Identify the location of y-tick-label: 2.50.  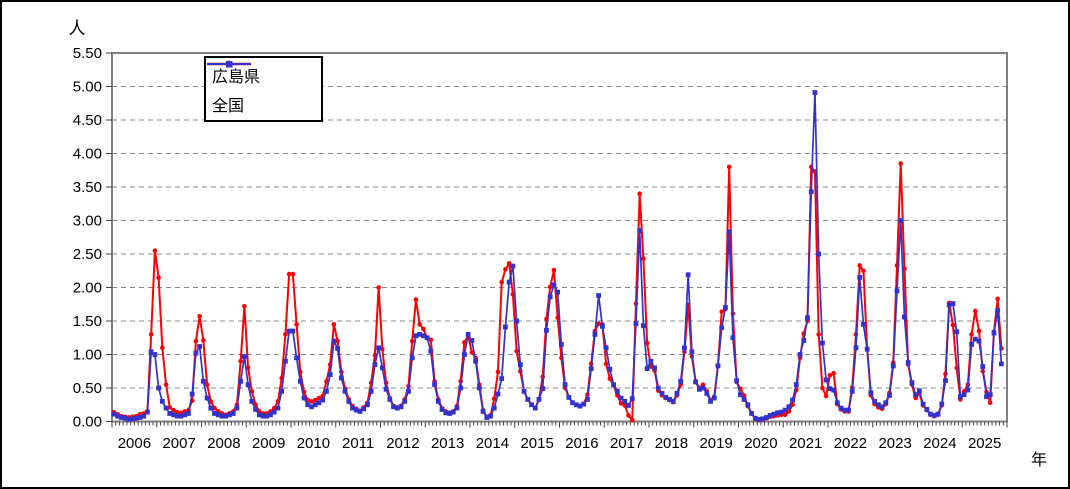
(87, 254).